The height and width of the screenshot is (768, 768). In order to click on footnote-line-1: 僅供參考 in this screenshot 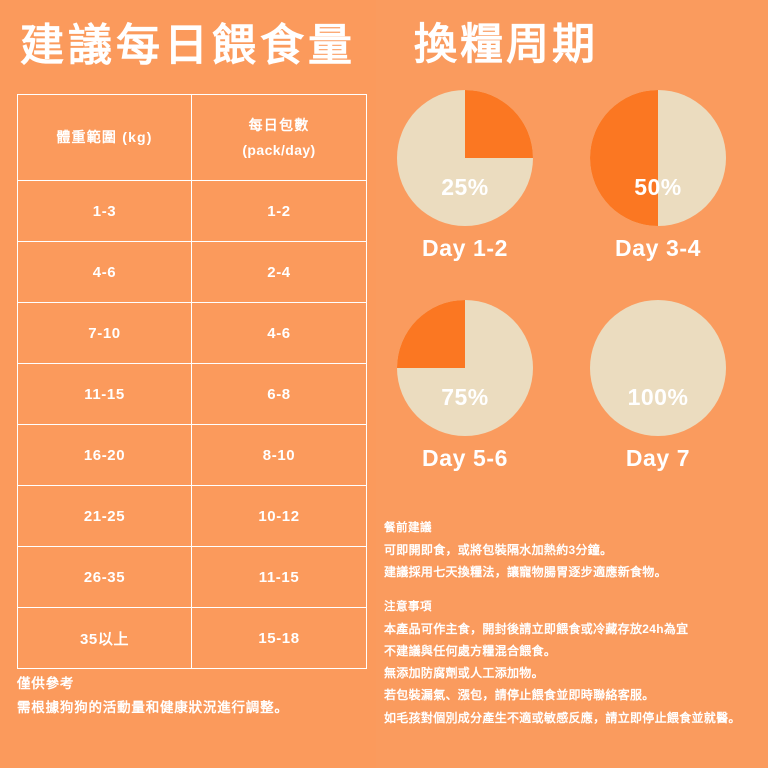, I will do `click(46, 683)`.